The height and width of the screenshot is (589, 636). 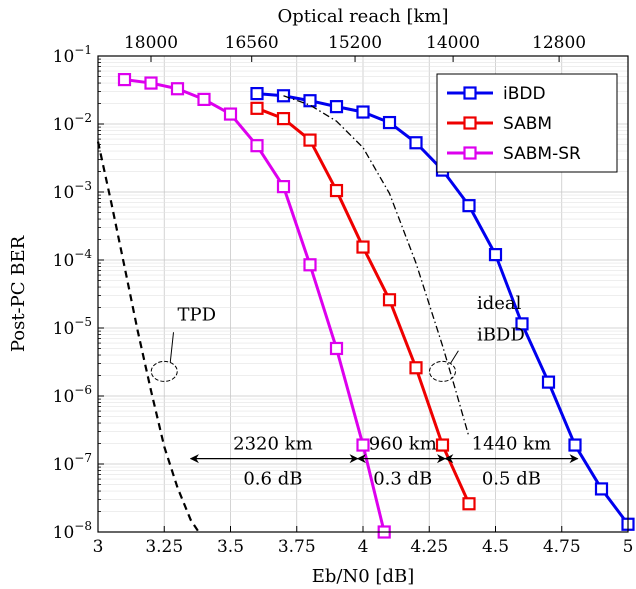 What do you see at coordinates (272, 479) in the screenshot?
I see `gap-bottom-label: 0.6 dB` at bounding box center [272, 479].